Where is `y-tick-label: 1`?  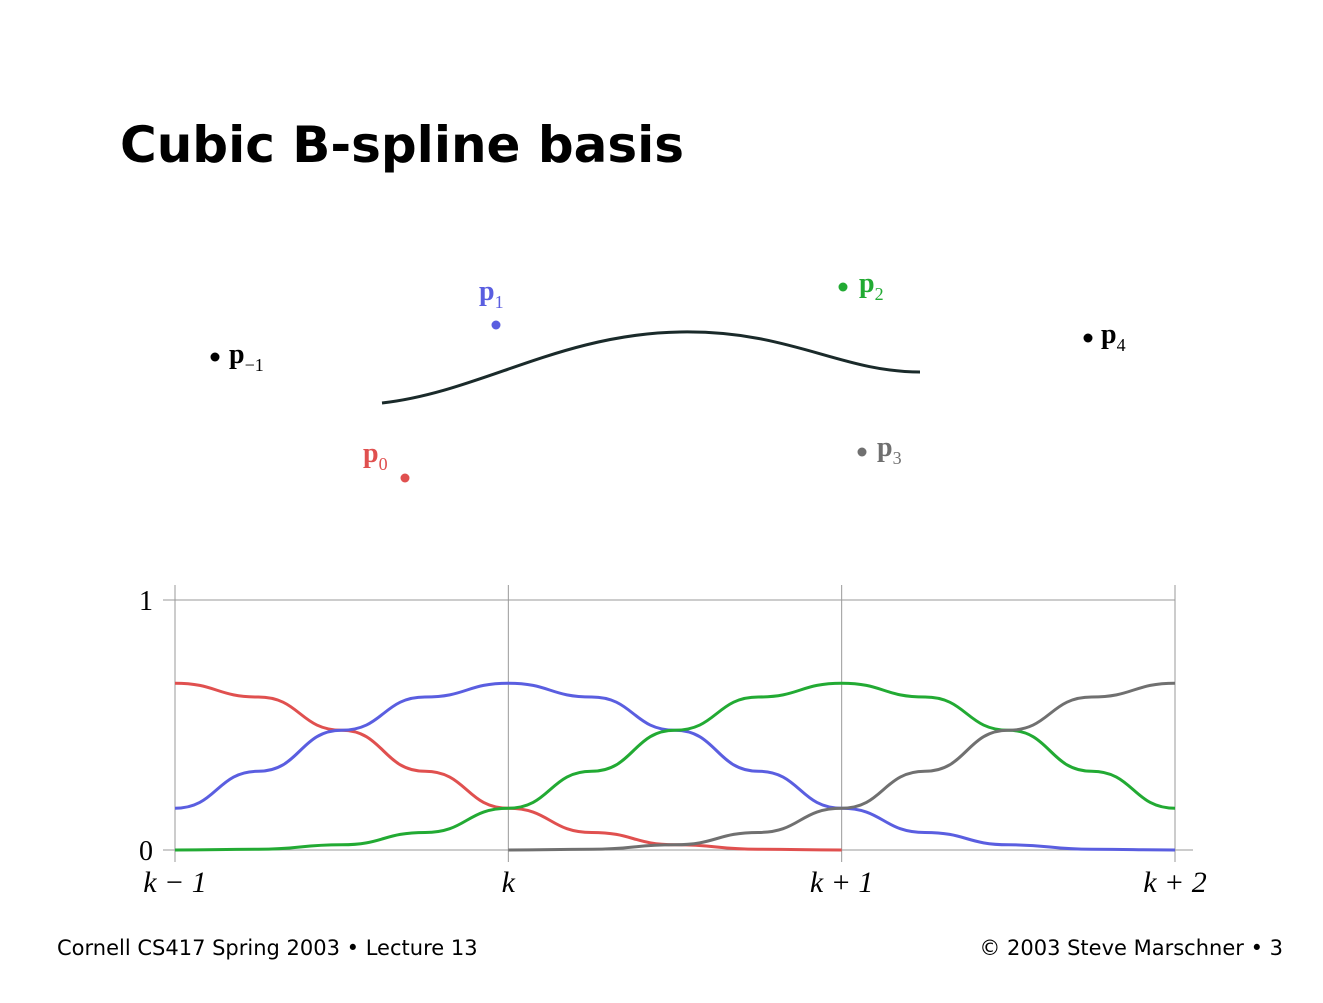 y-tick-label: 1 is located at coordinates (146, 601).